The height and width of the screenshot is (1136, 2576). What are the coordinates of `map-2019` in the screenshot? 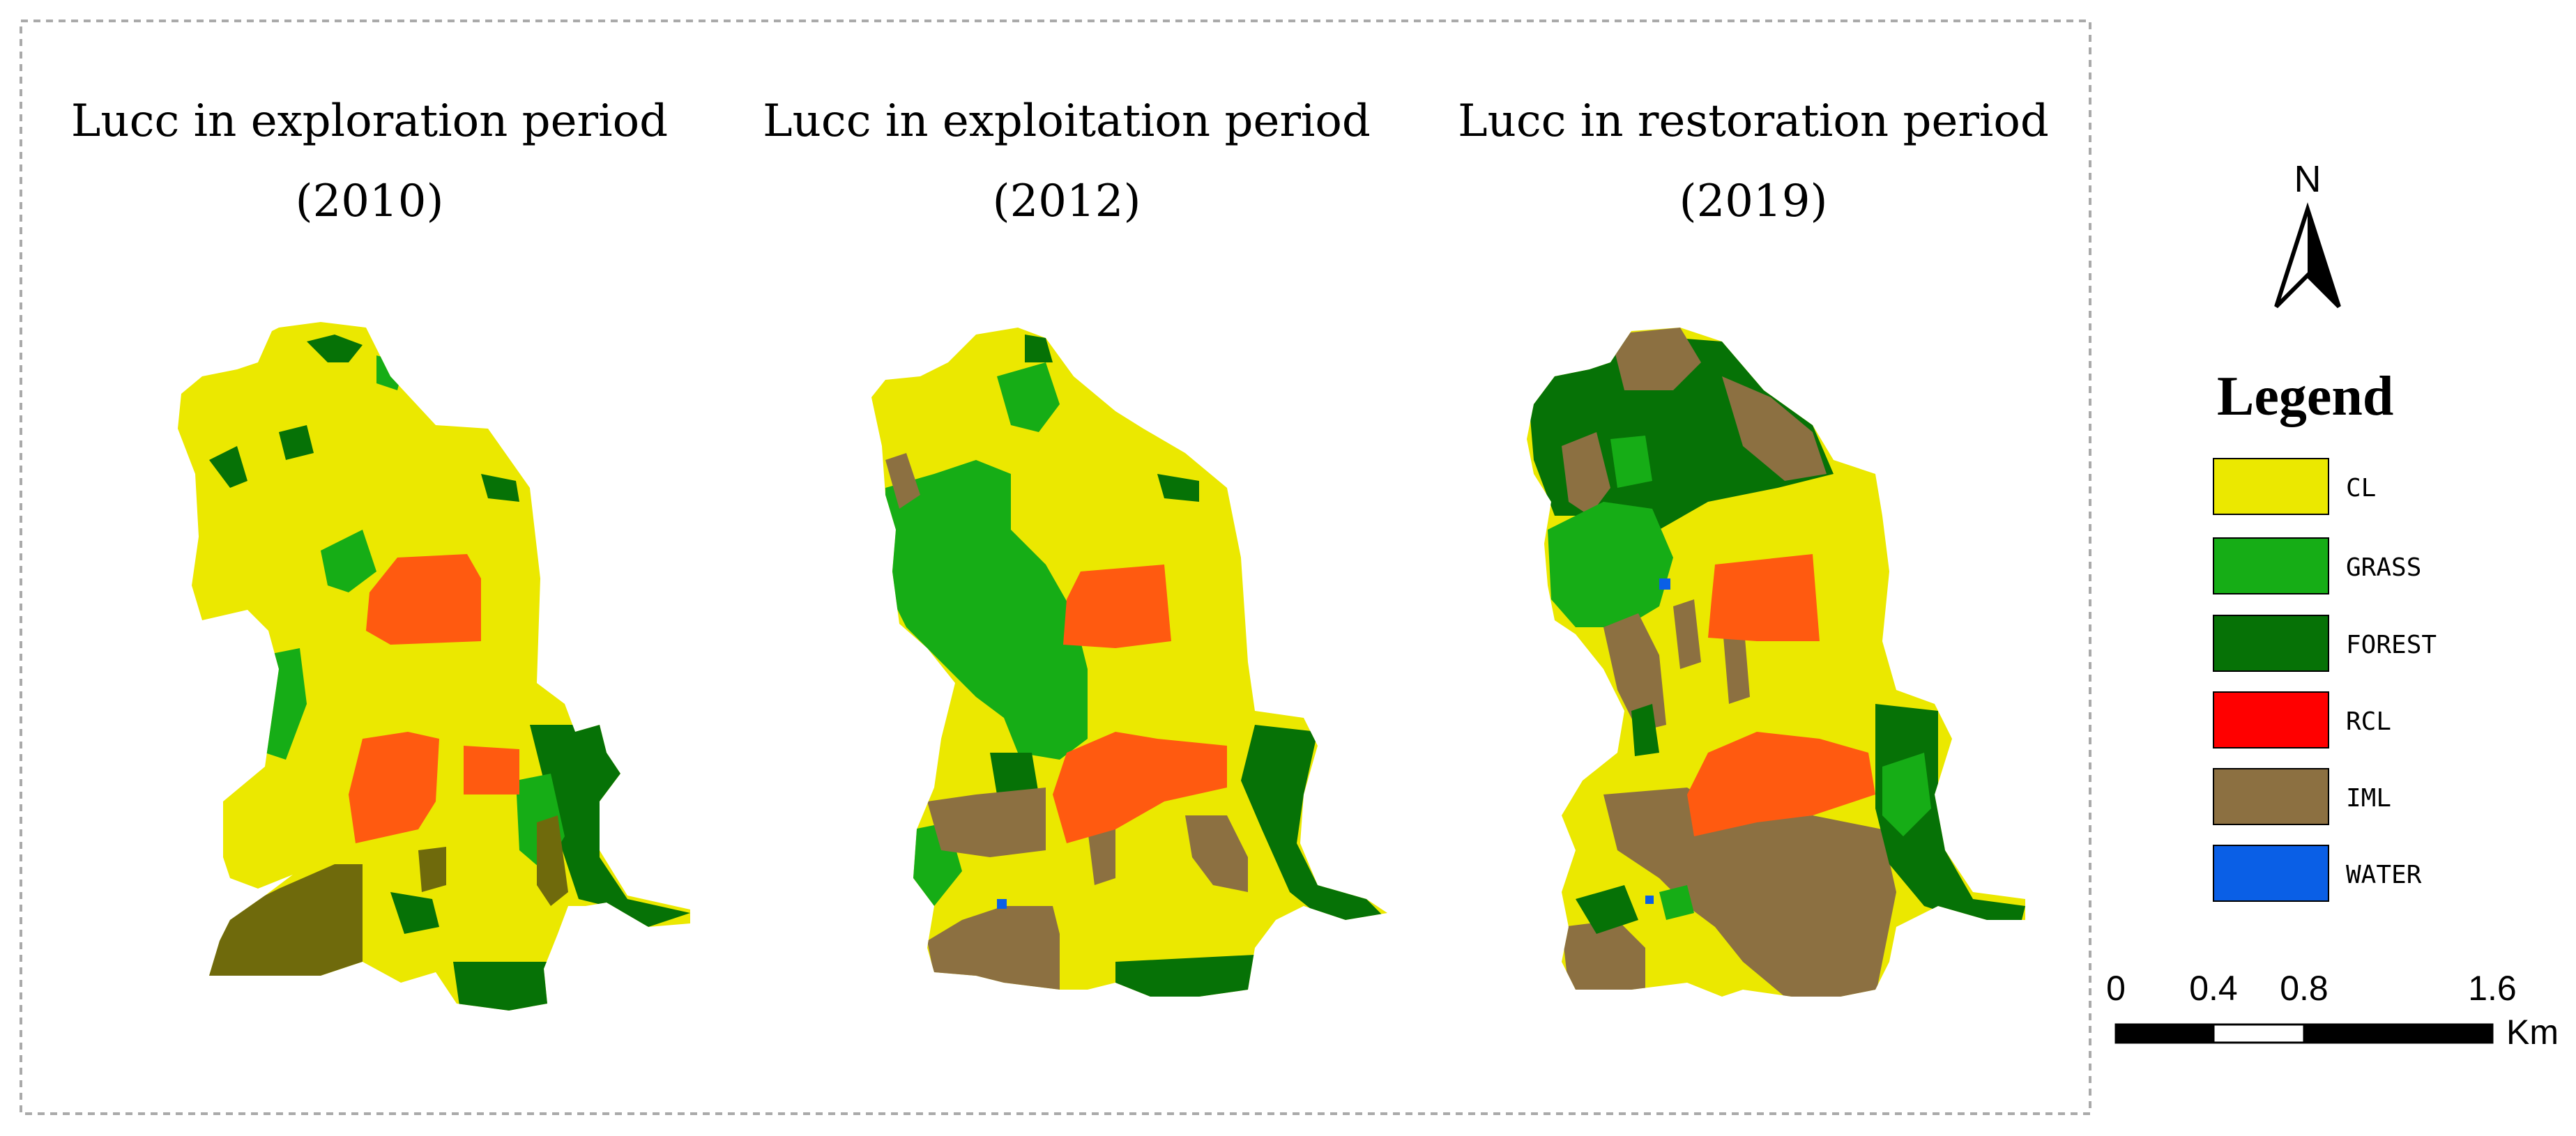 It's located at (1776, 662).